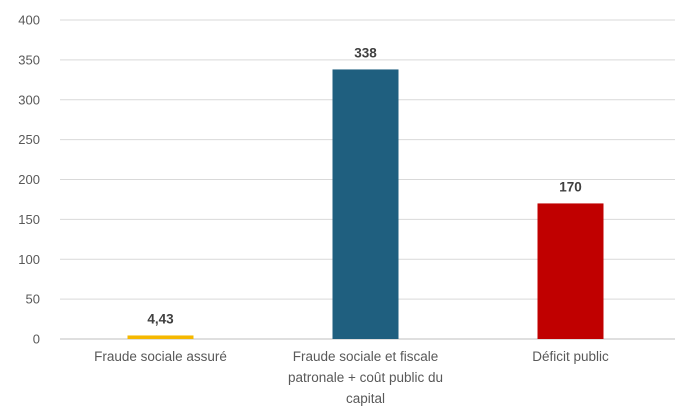 The width and height of the screenshot is (689, 412). Describe the element at coordinates (29, 59) in the screenshot. I see `y-tick-label: 350` at that location.